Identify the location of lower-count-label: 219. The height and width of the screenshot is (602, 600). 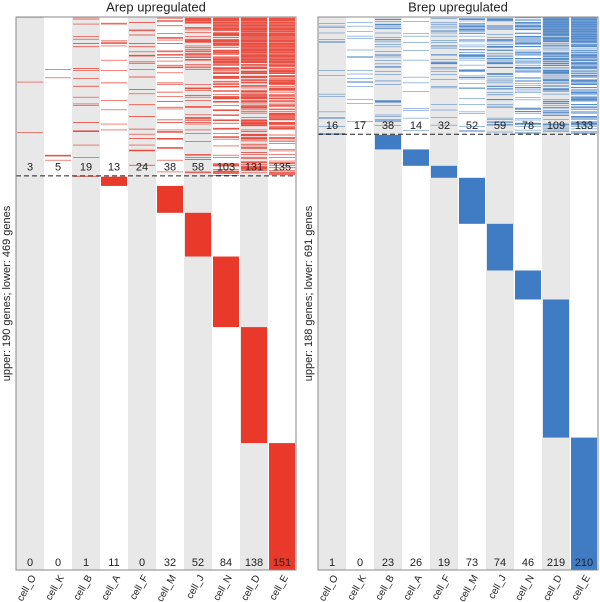
(556, 563).